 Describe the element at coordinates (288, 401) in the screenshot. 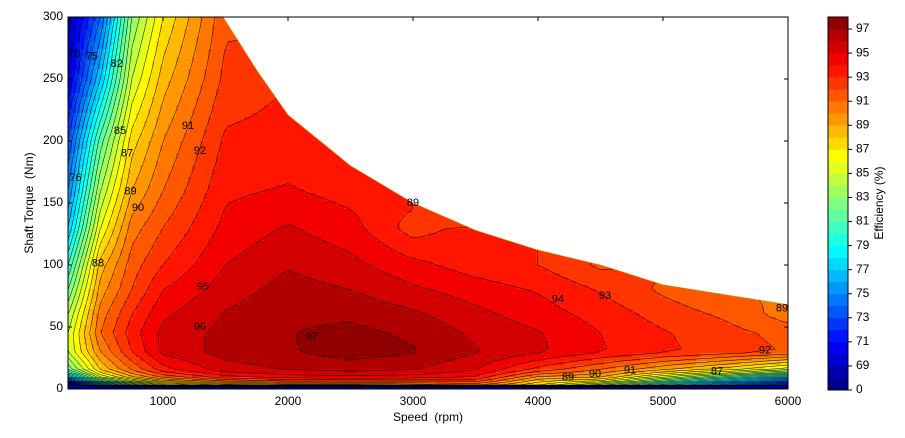

I see `x-tick-label: 2000` at that location.